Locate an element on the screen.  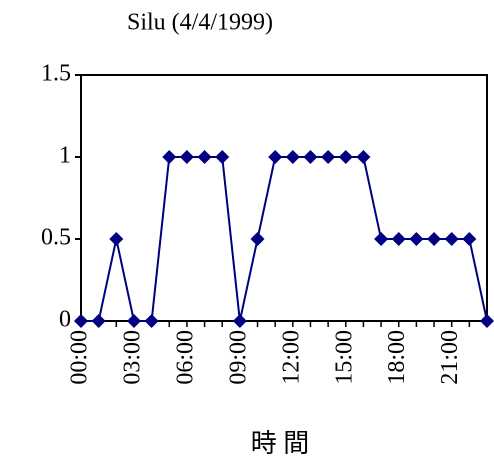
x-tick-label: 18:00 is located at coordinates (397, 357).